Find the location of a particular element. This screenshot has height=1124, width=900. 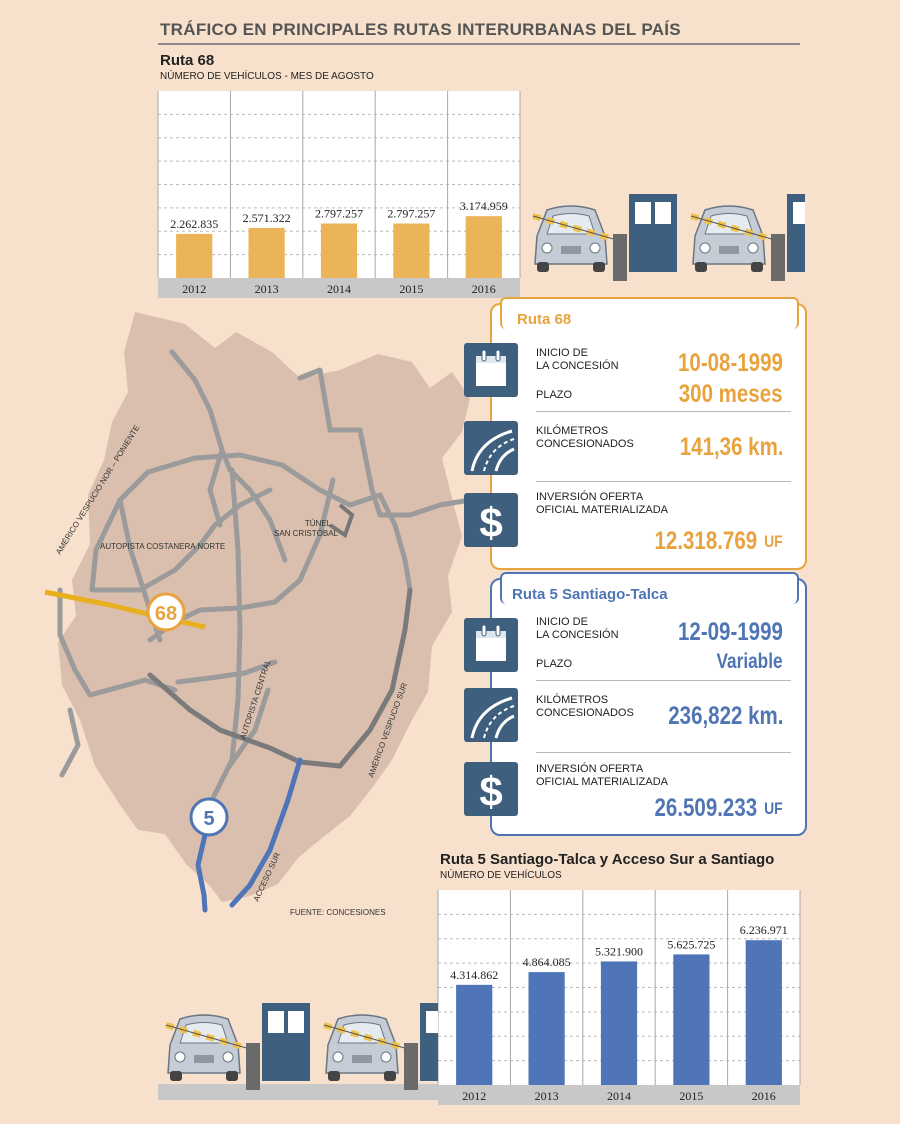

ruta68-value-label-2012: 2.262.835 is located at coordinates (194, 224).